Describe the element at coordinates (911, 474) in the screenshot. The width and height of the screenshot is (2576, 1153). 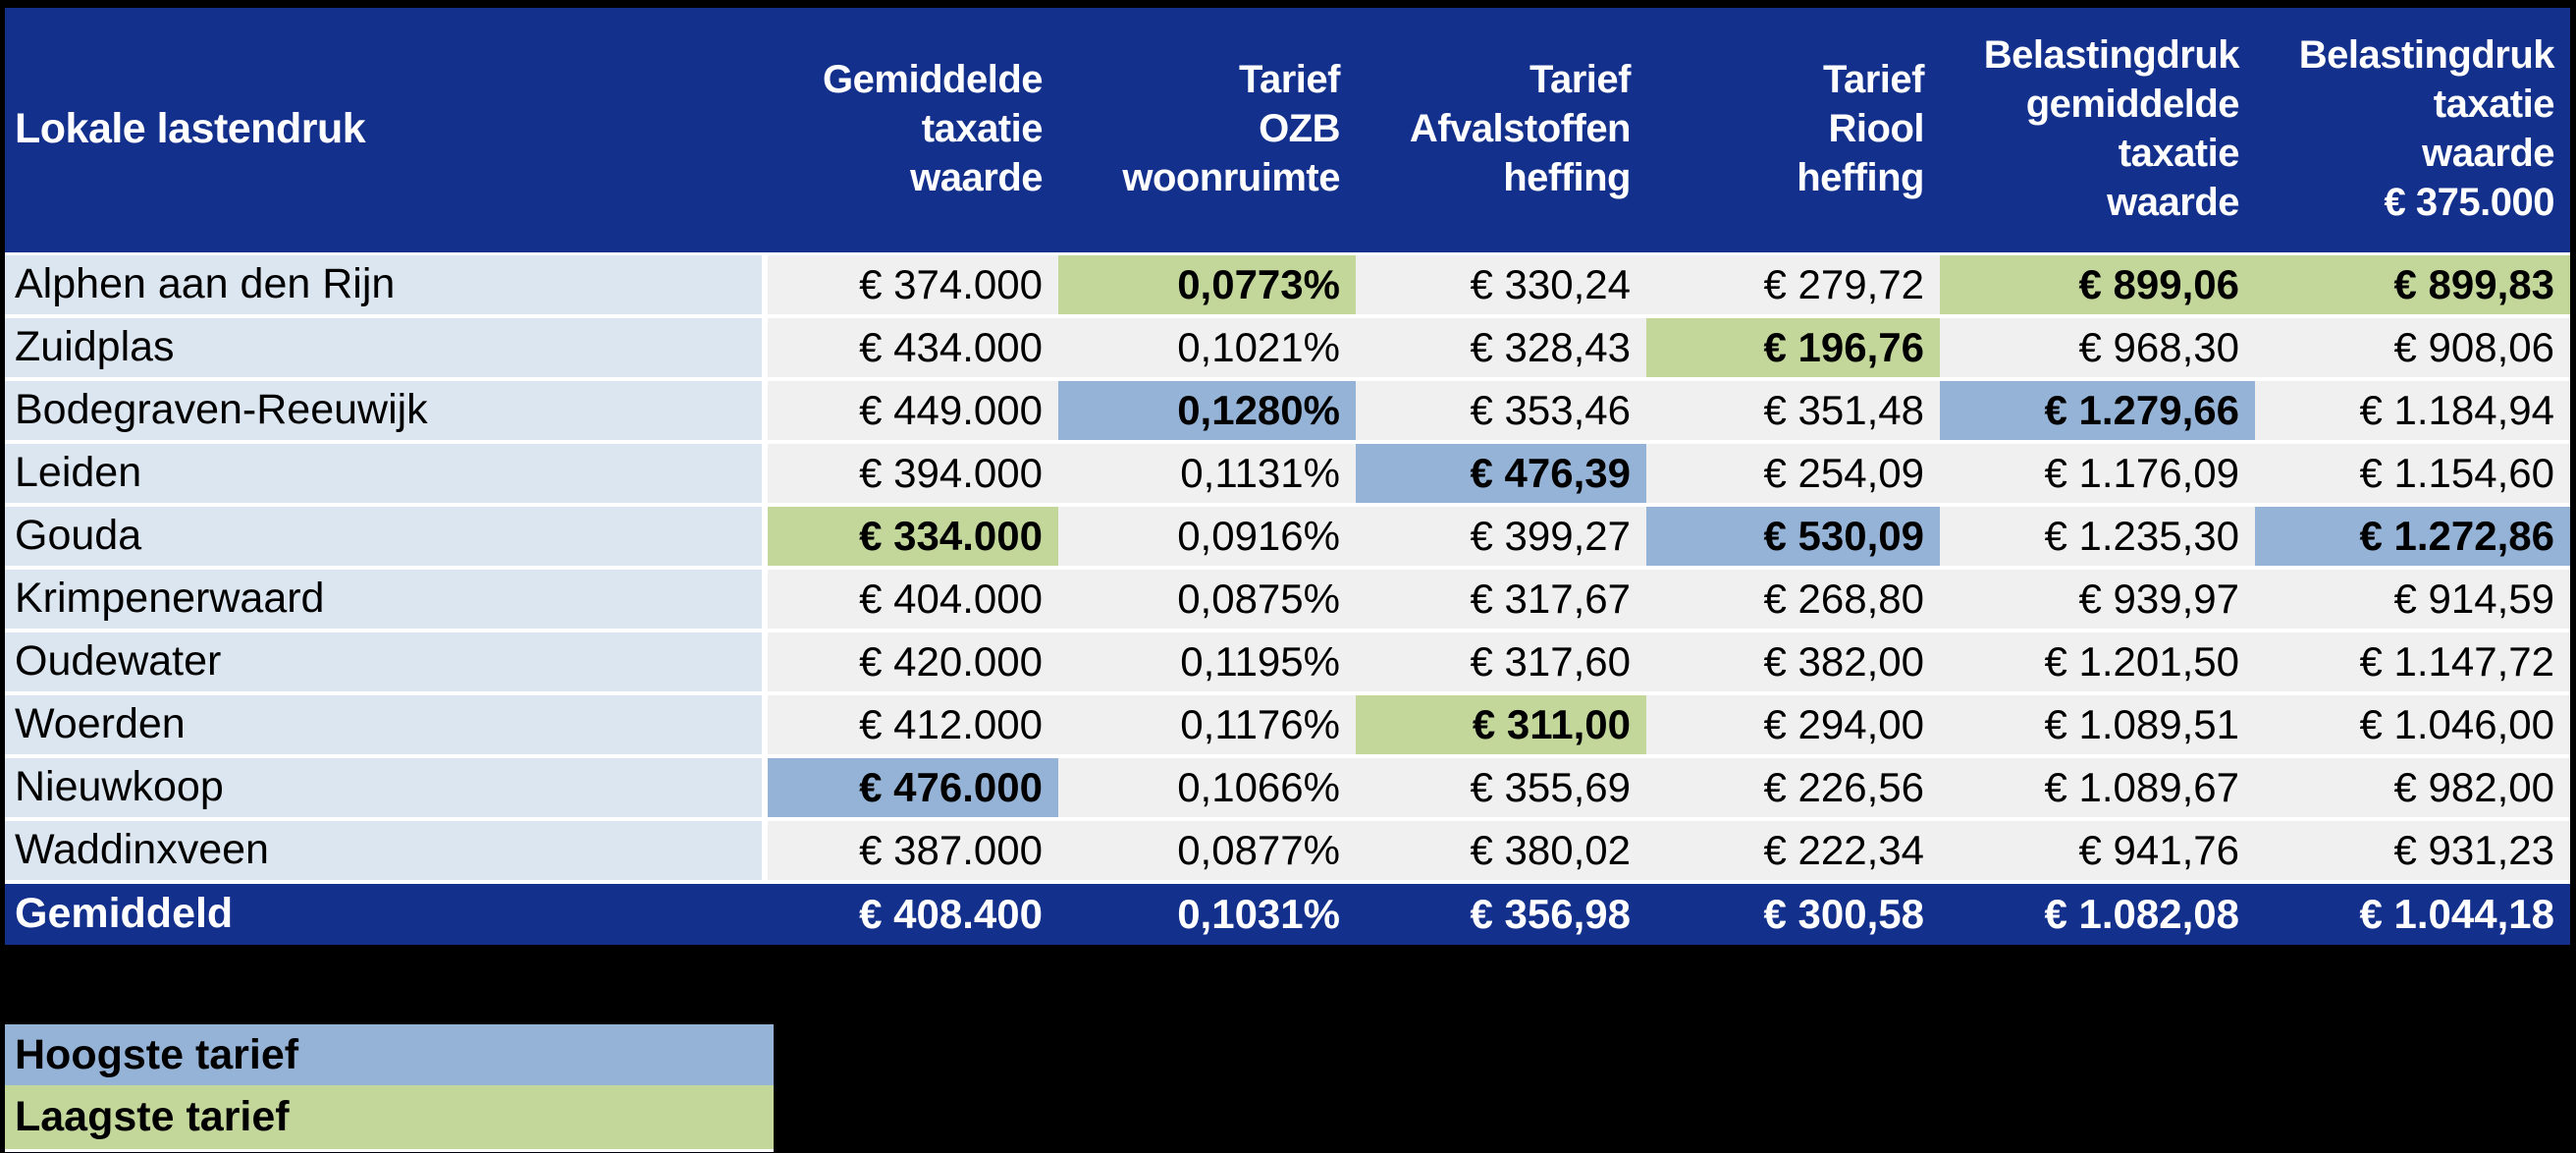
I see `value-cell: € 394.000` at that location.